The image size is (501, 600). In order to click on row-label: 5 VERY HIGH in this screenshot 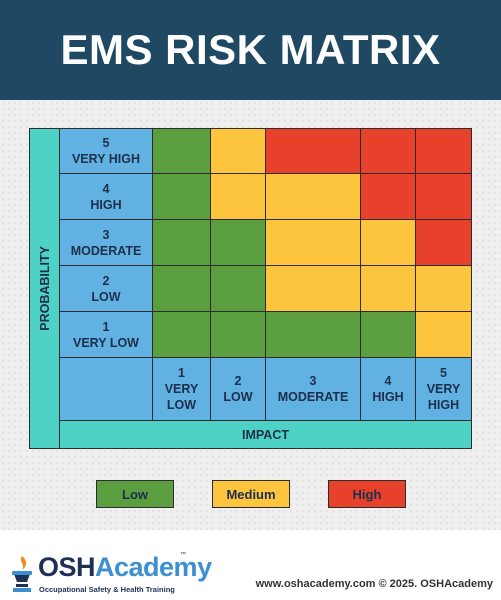, I will do `click(106, 151)`.